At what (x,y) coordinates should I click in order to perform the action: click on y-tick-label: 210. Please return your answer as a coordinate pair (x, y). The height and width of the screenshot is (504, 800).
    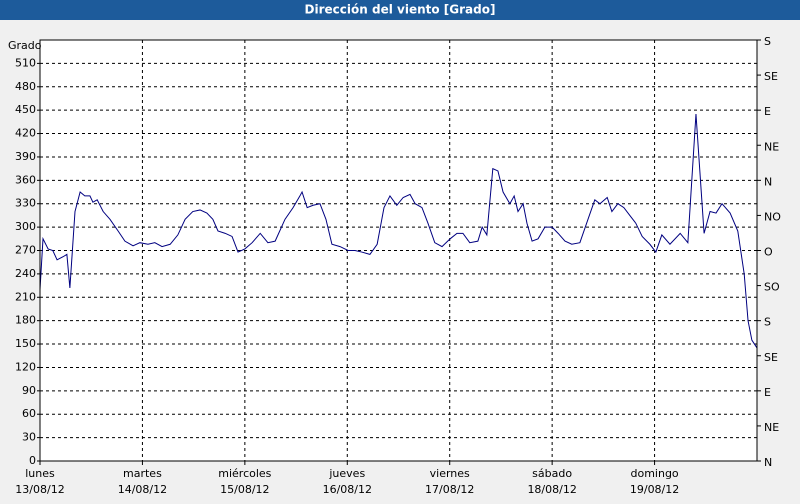
    Looking at the image, I should click on (25, 296).